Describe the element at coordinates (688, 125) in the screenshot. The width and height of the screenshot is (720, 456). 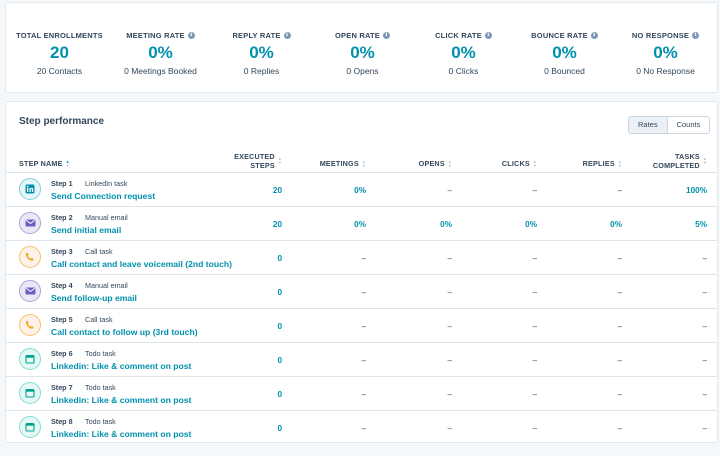
I see `counts-toggle-button: Counts` at that location.